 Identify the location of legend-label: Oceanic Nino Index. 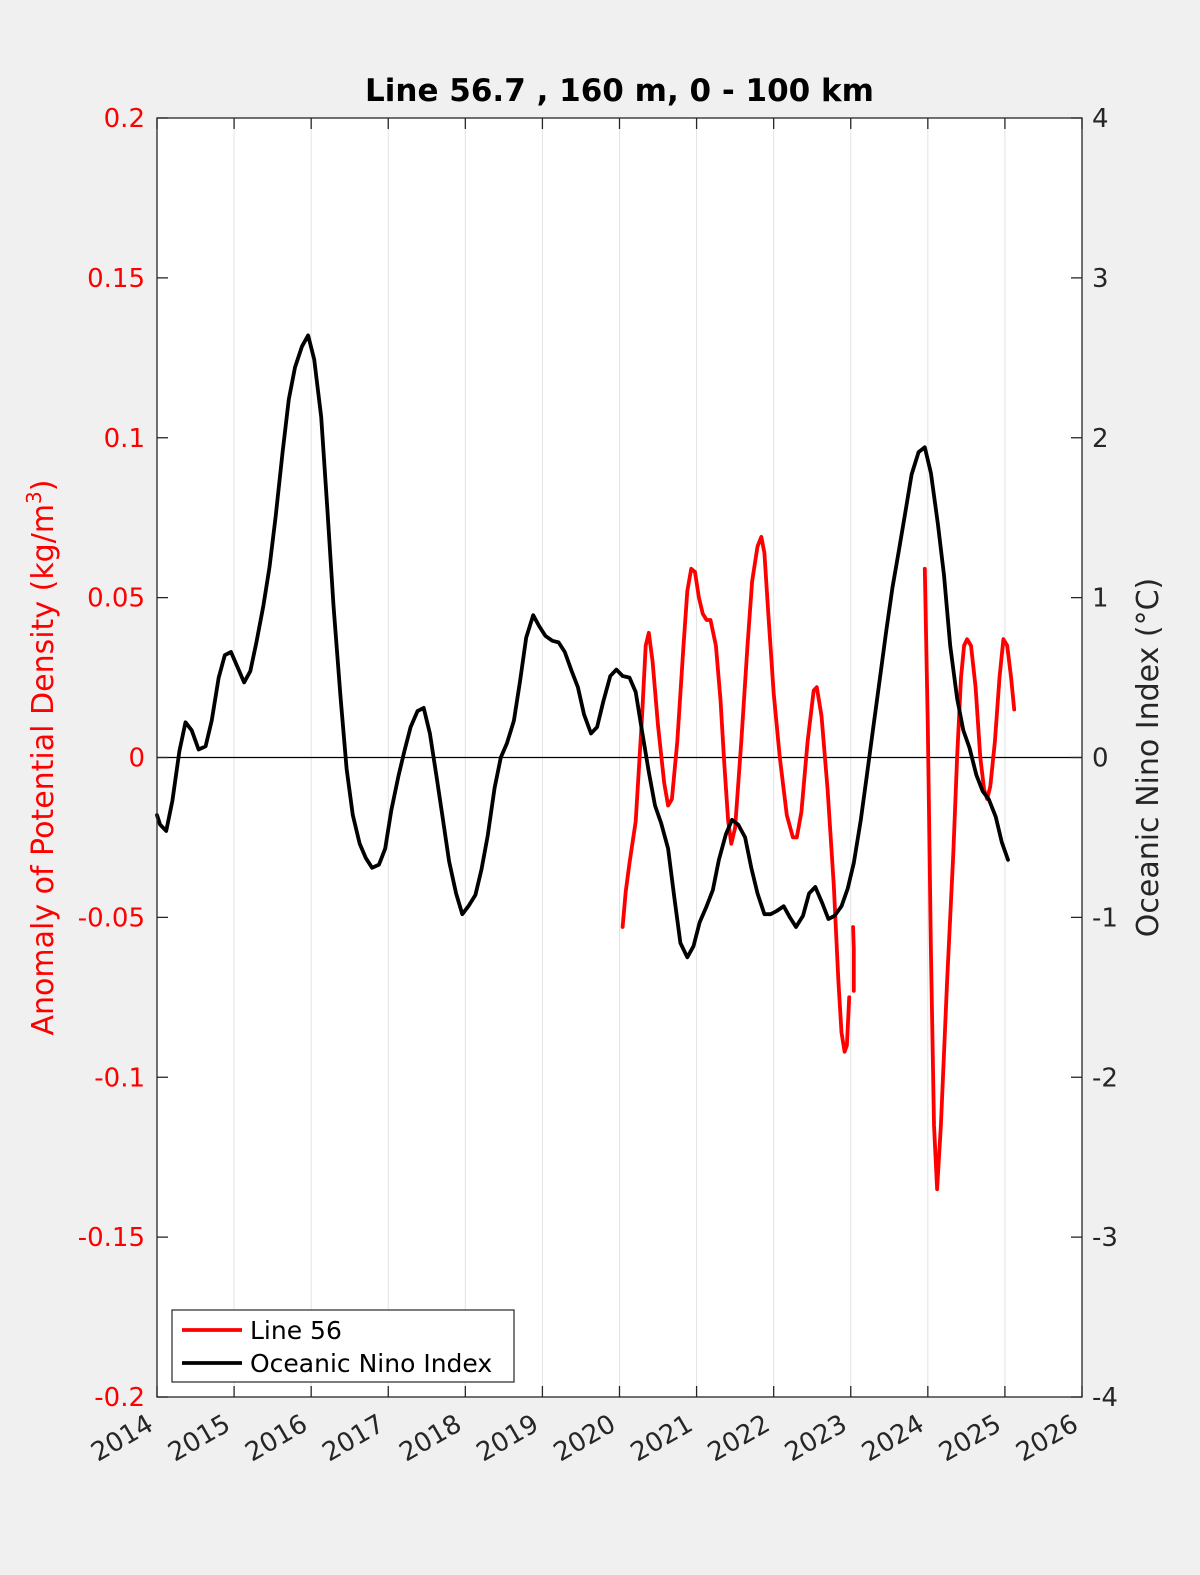
(371, 1363).